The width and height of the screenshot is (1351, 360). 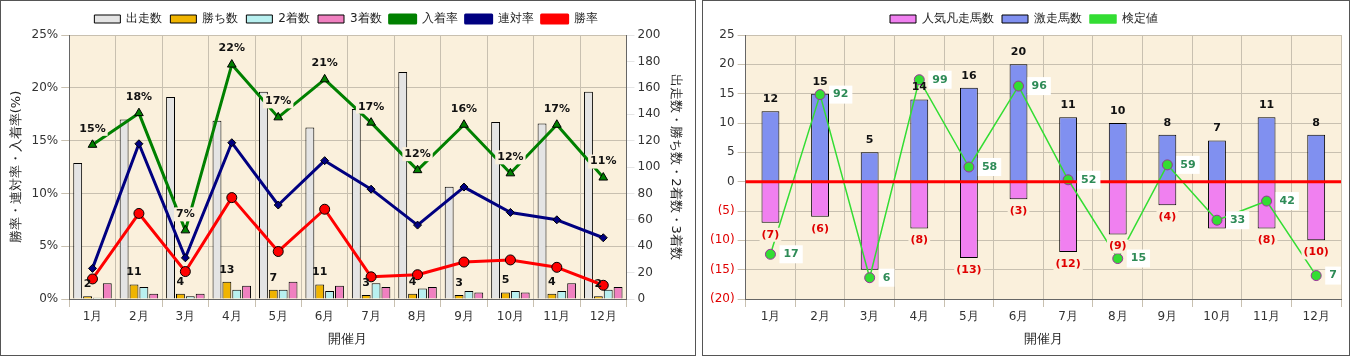 What do you see at coordinates (820, 228) in the screenshot?
I see `data-label: (6)` at bounding box center [820, 228].